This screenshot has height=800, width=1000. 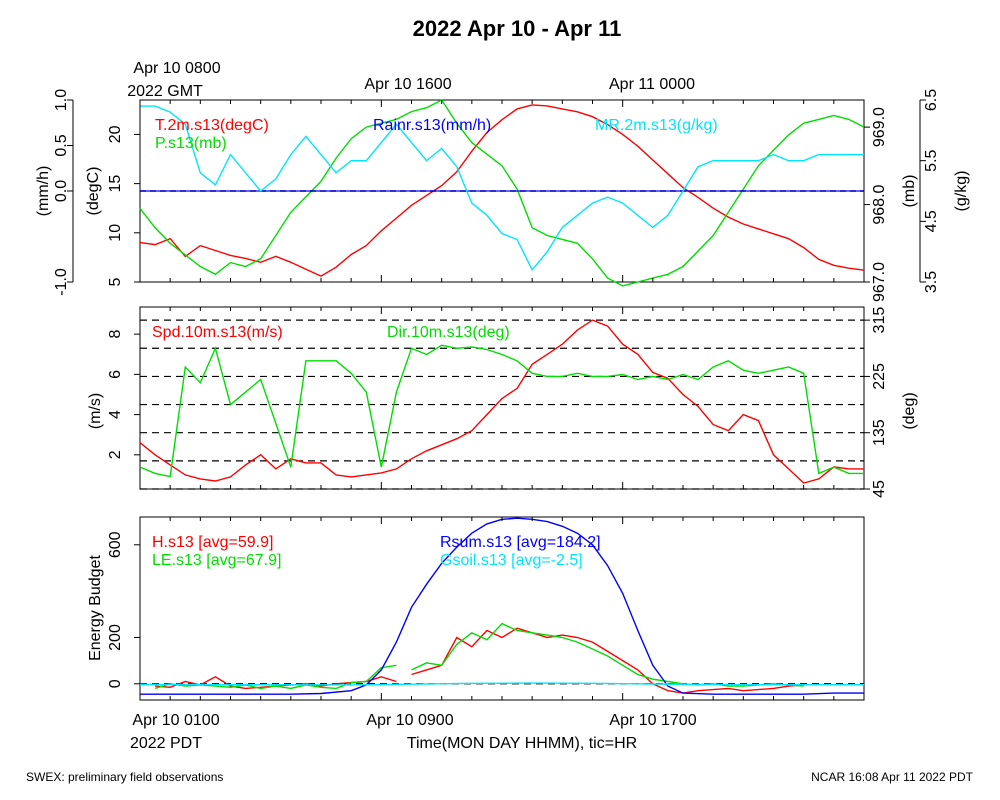 I want to click on direction-axis-label: (deg), so click(x=909, y=410).